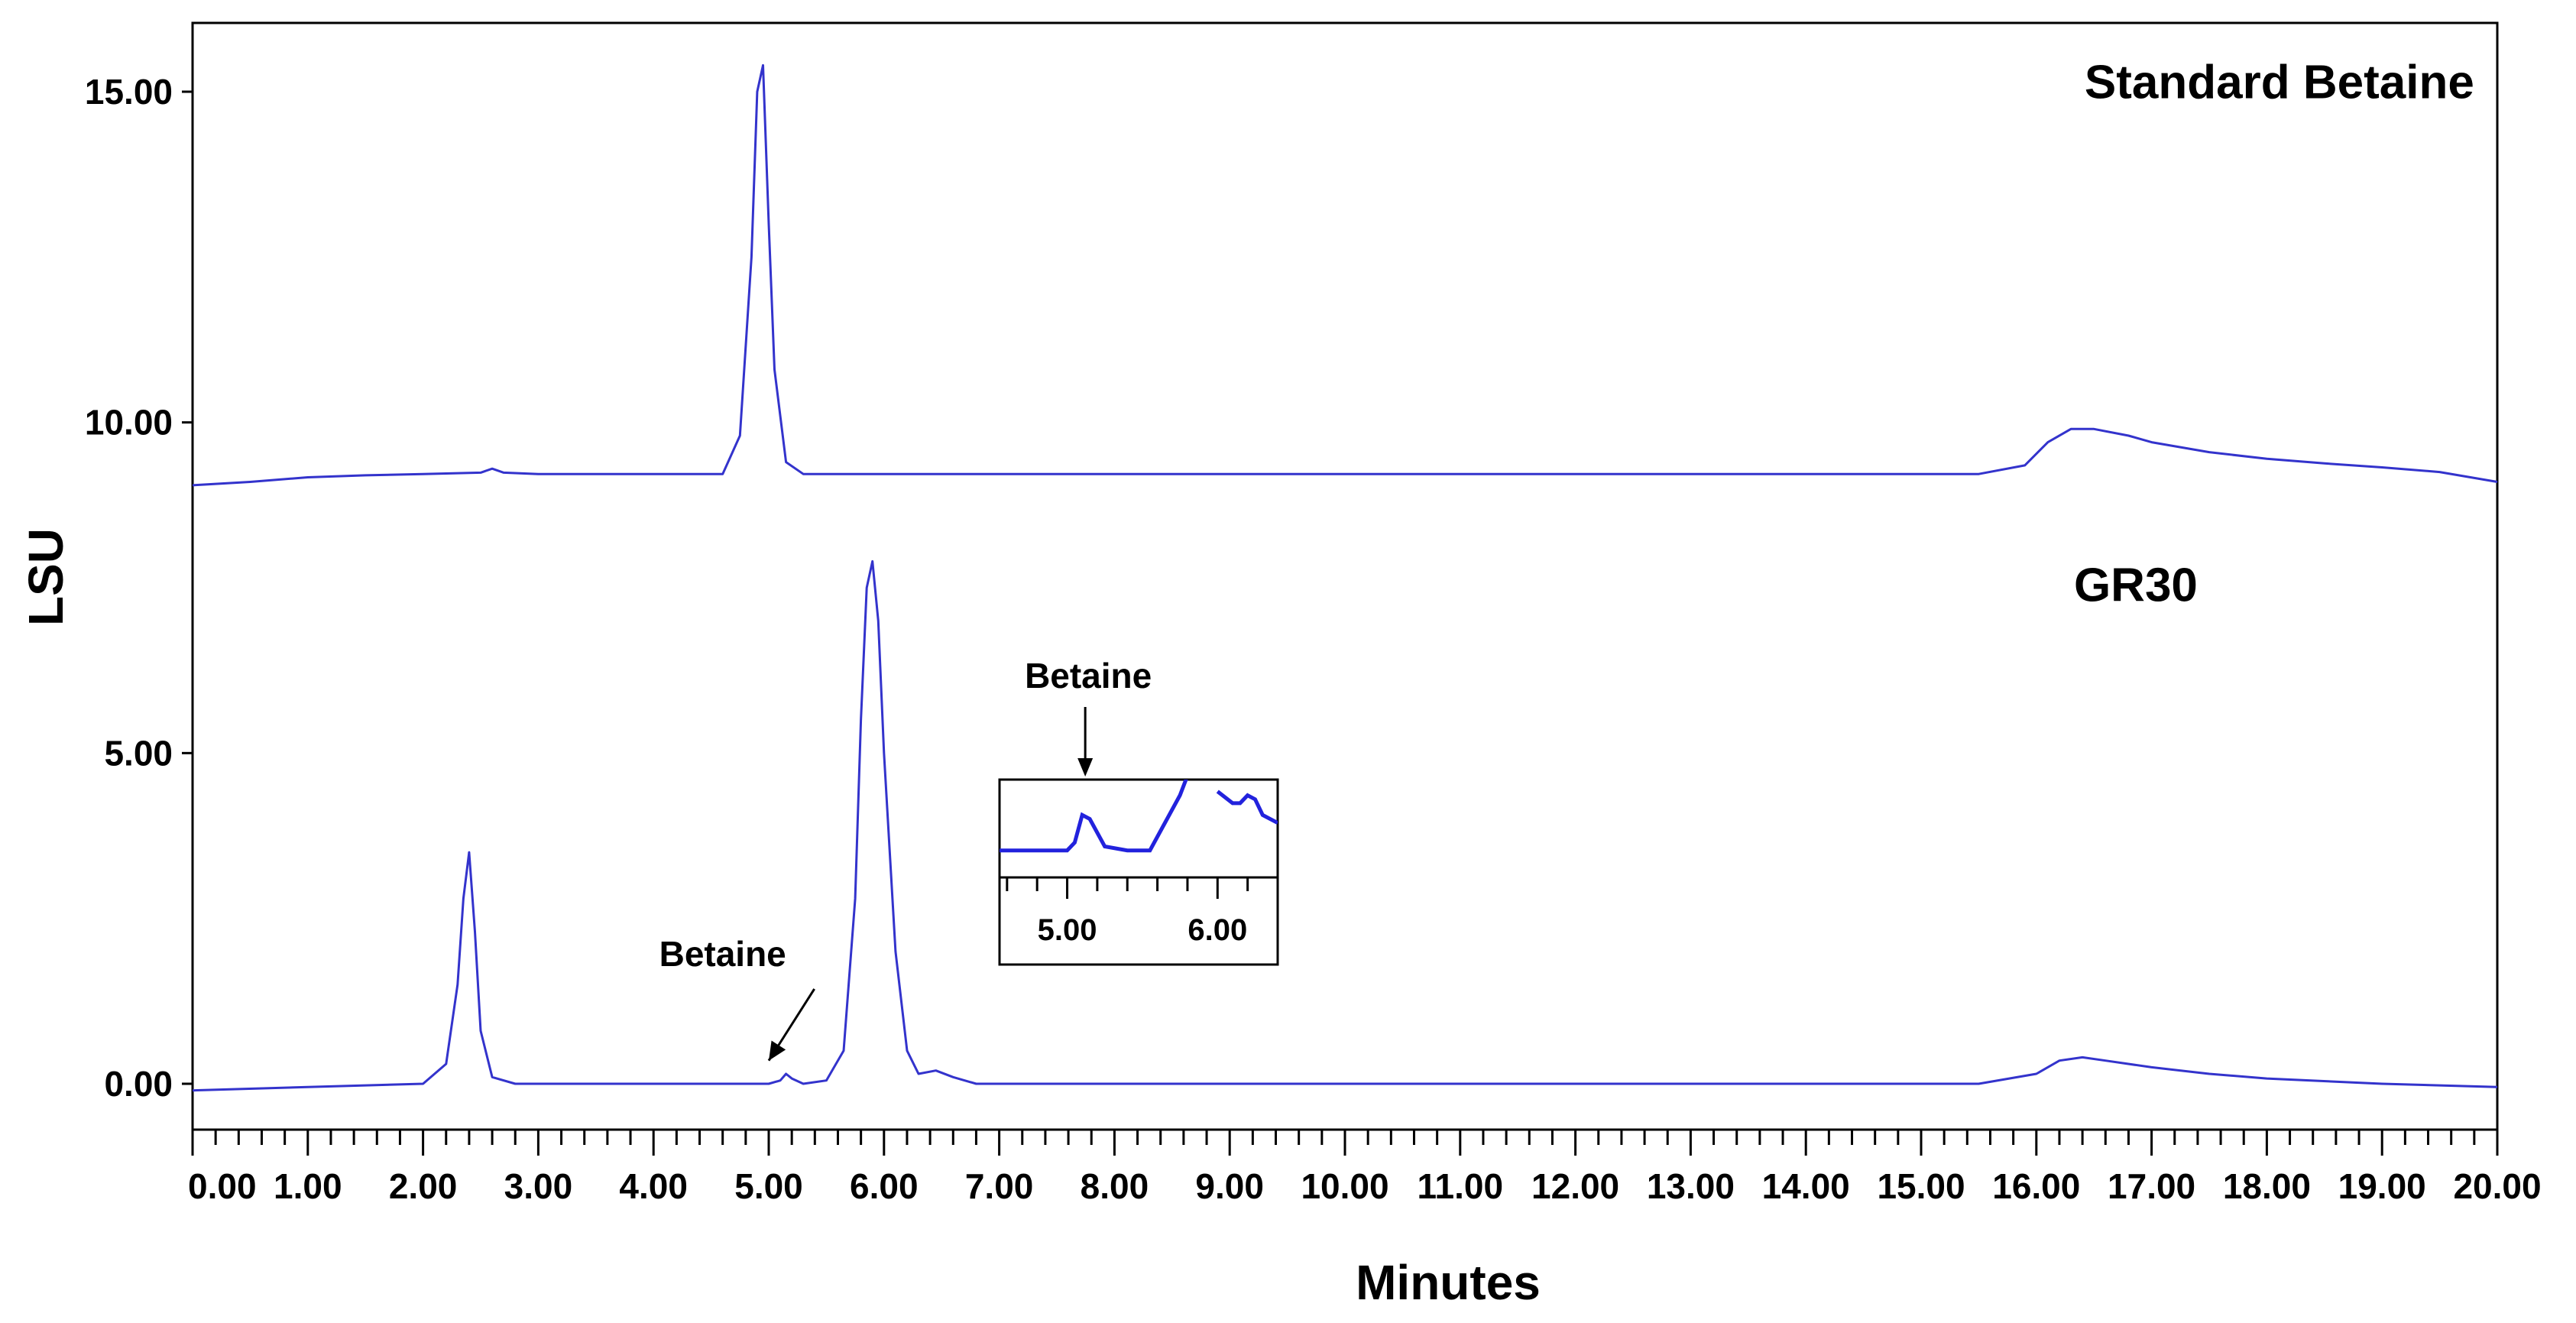  Describe the element at coordinates (129, 423) in the screenshot. I see `y-tick-label: 10.00` at that location.